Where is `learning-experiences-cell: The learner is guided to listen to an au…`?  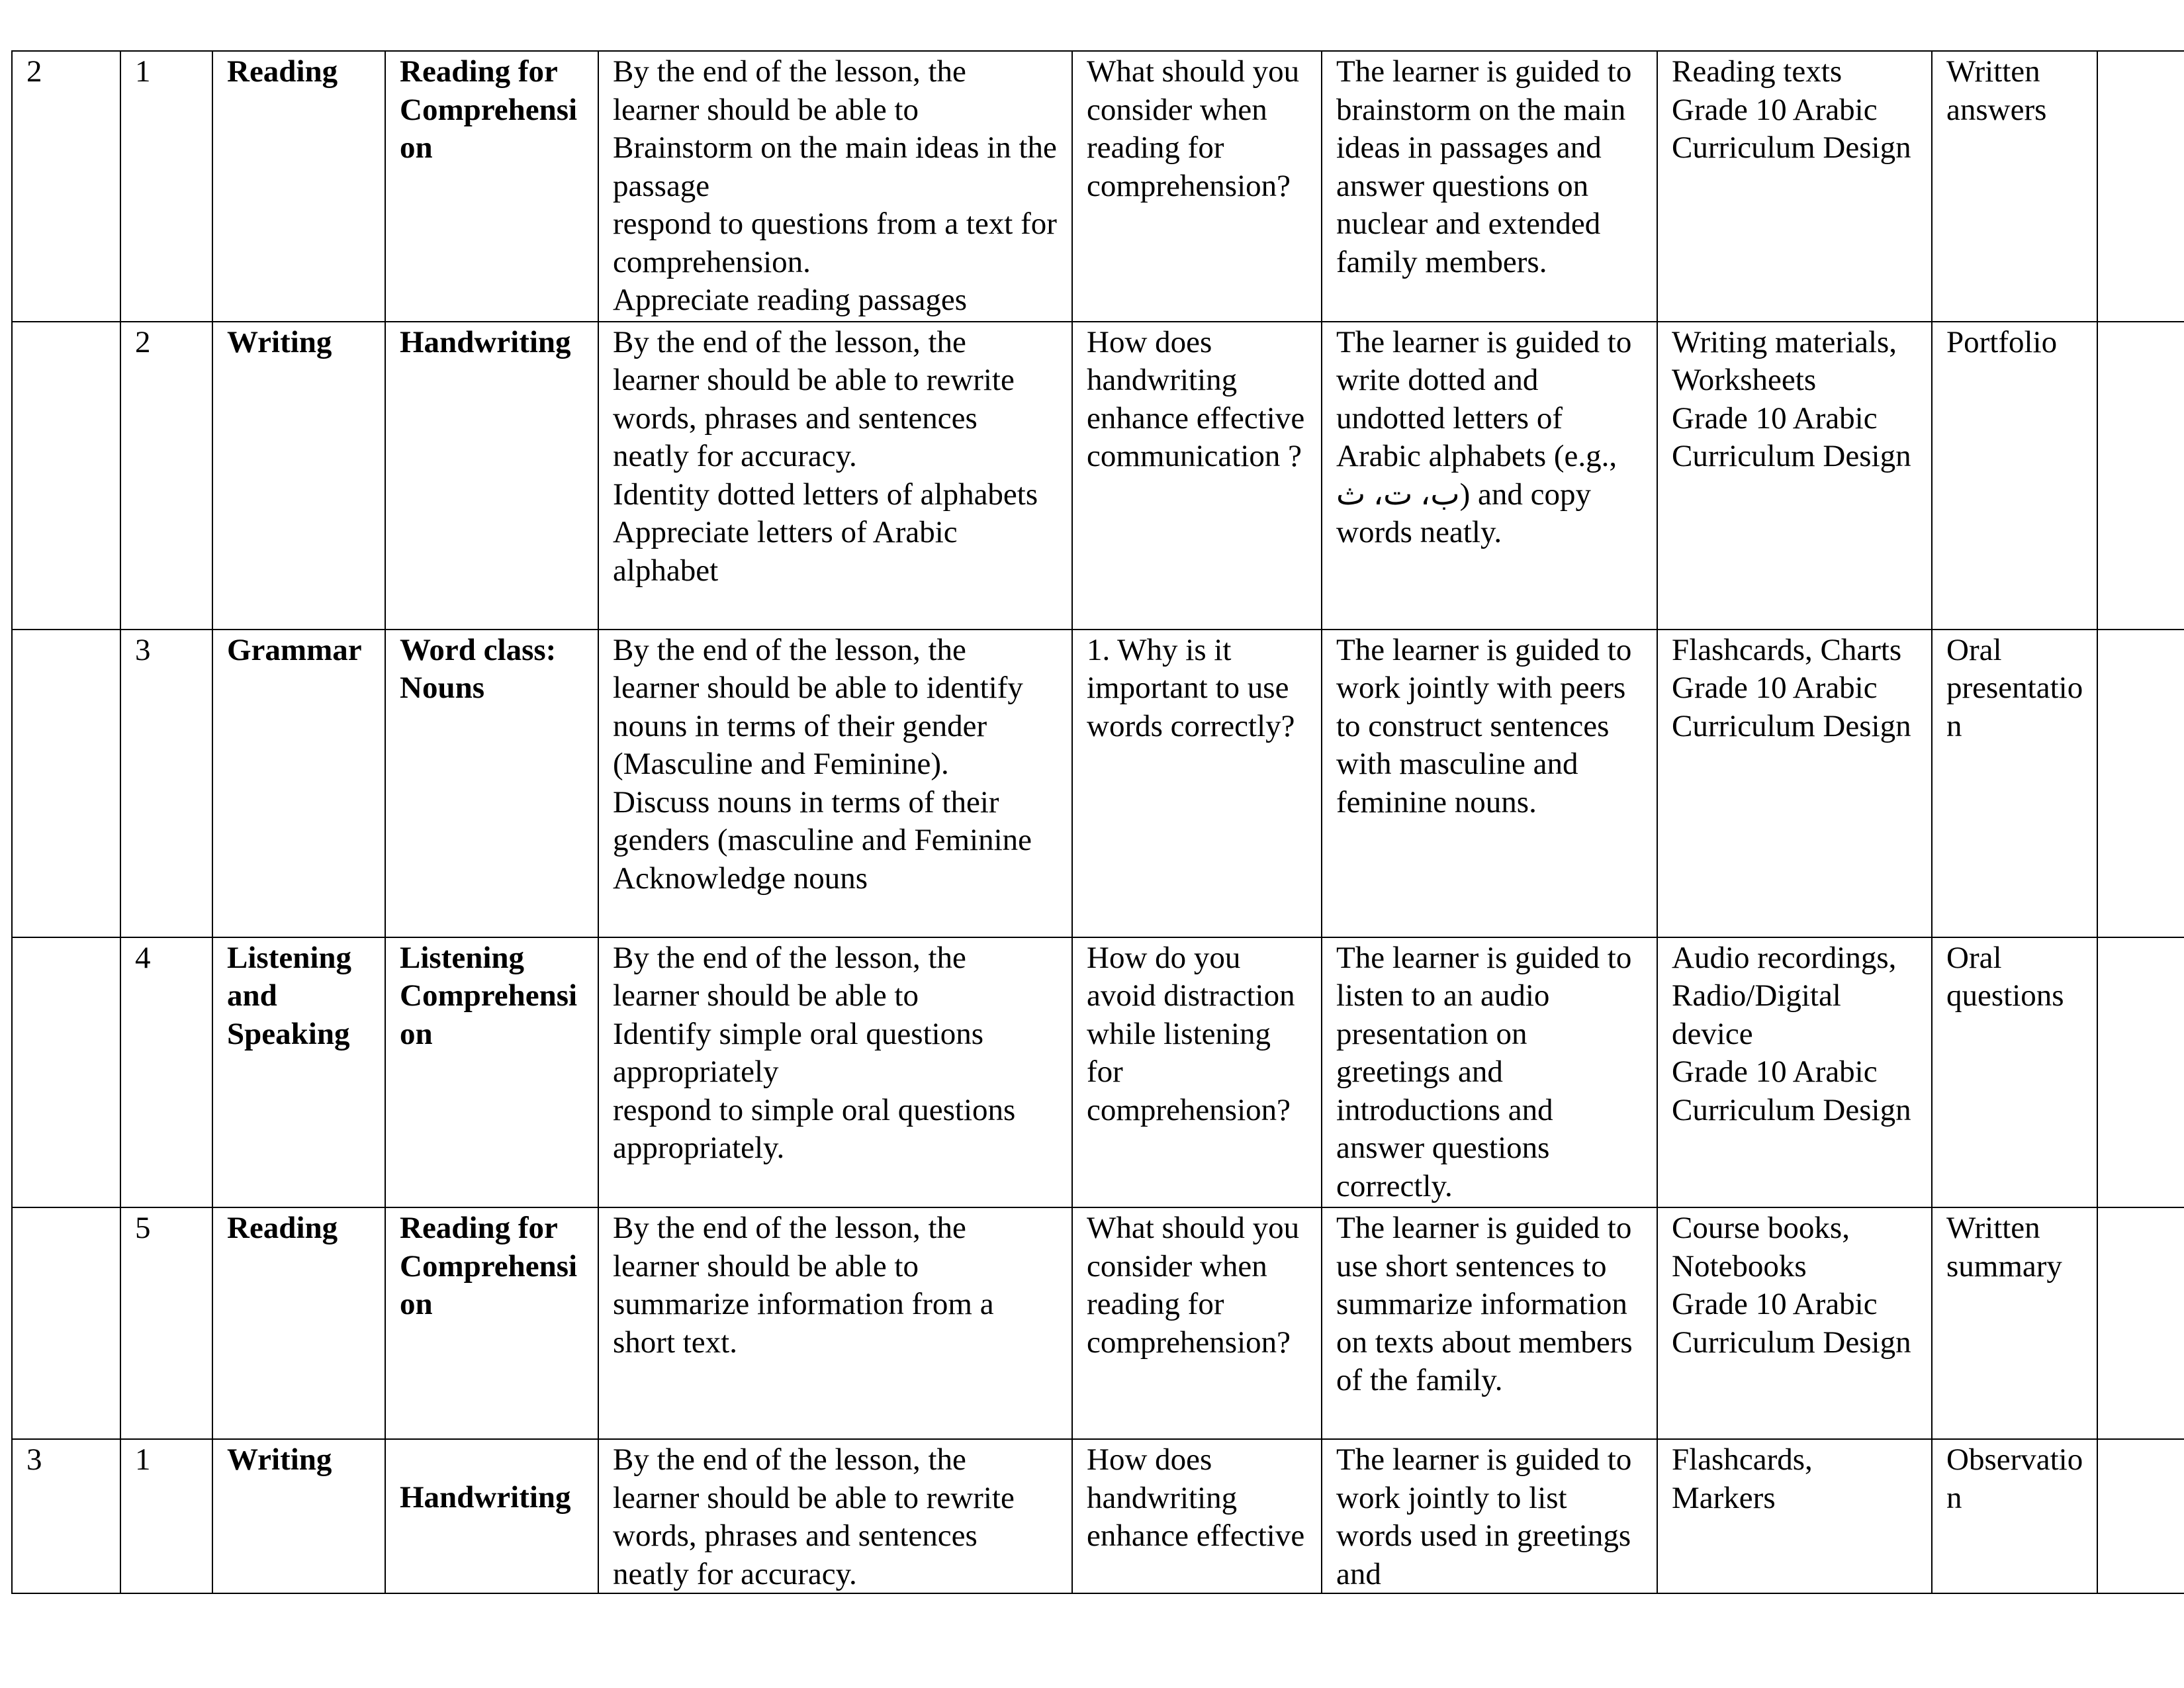
learning-experiences-cell: The learner is guided to listen to an au… is located at coordinates (1490, 1072).